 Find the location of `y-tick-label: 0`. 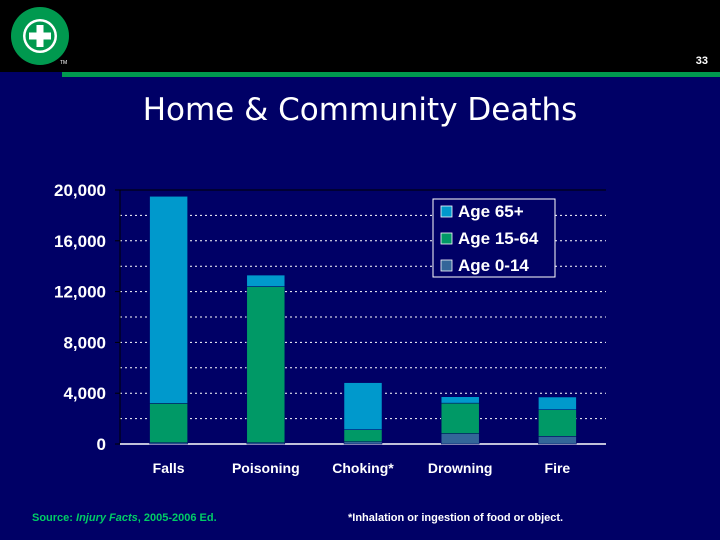

y-tick-label: 0 is located at coordinates (101, 444).